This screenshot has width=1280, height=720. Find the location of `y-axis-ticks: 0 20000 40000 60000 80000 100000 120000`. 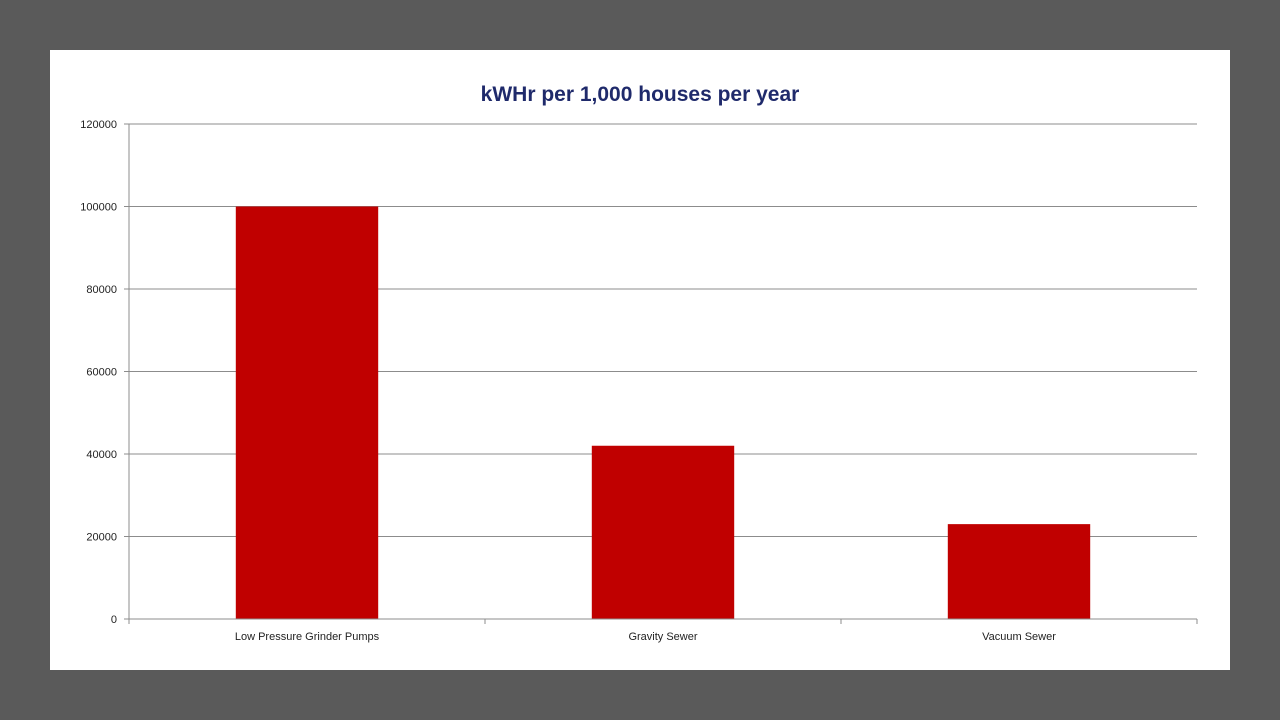

y-axis-ticks: 0 20000 40000 60000 80000 100000 120000 is located at coordinates (104, 372).